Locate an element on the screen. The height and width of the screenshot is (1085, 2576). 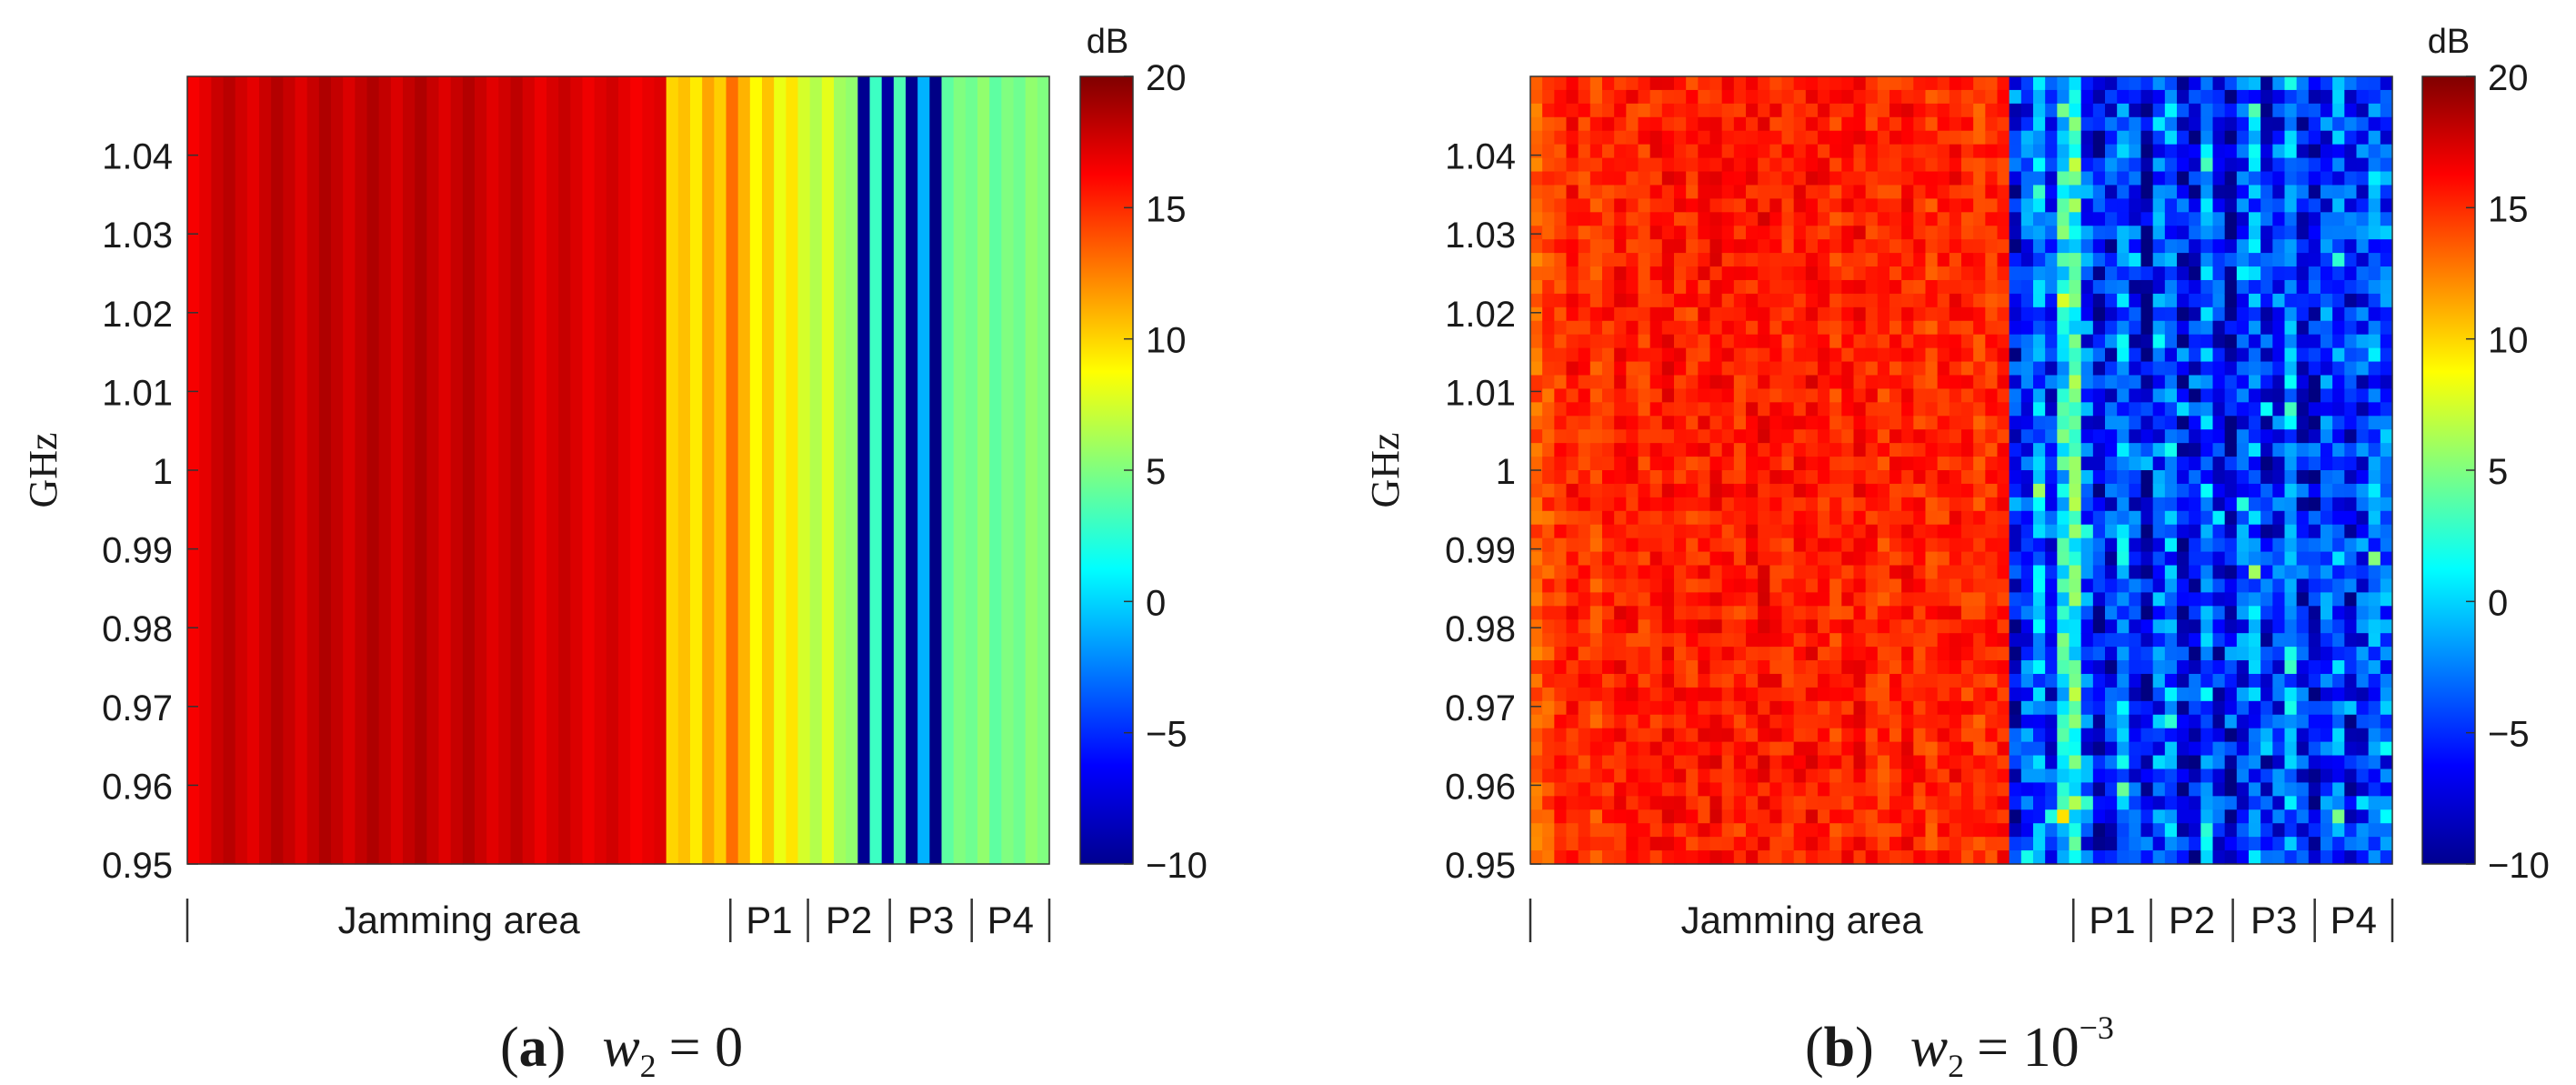
region-label: P2 is located at coordinates (2192, 920).